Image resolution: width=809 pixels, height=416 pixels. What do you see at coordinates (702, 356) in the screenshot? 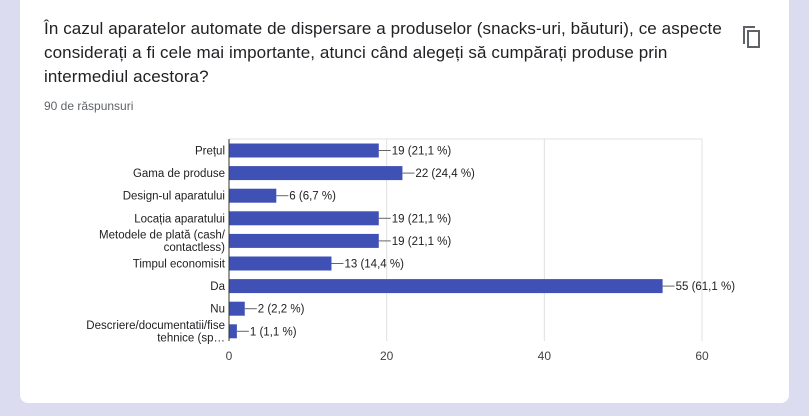
I see `x-tick-label: 60` at bounding box center [702, 356].